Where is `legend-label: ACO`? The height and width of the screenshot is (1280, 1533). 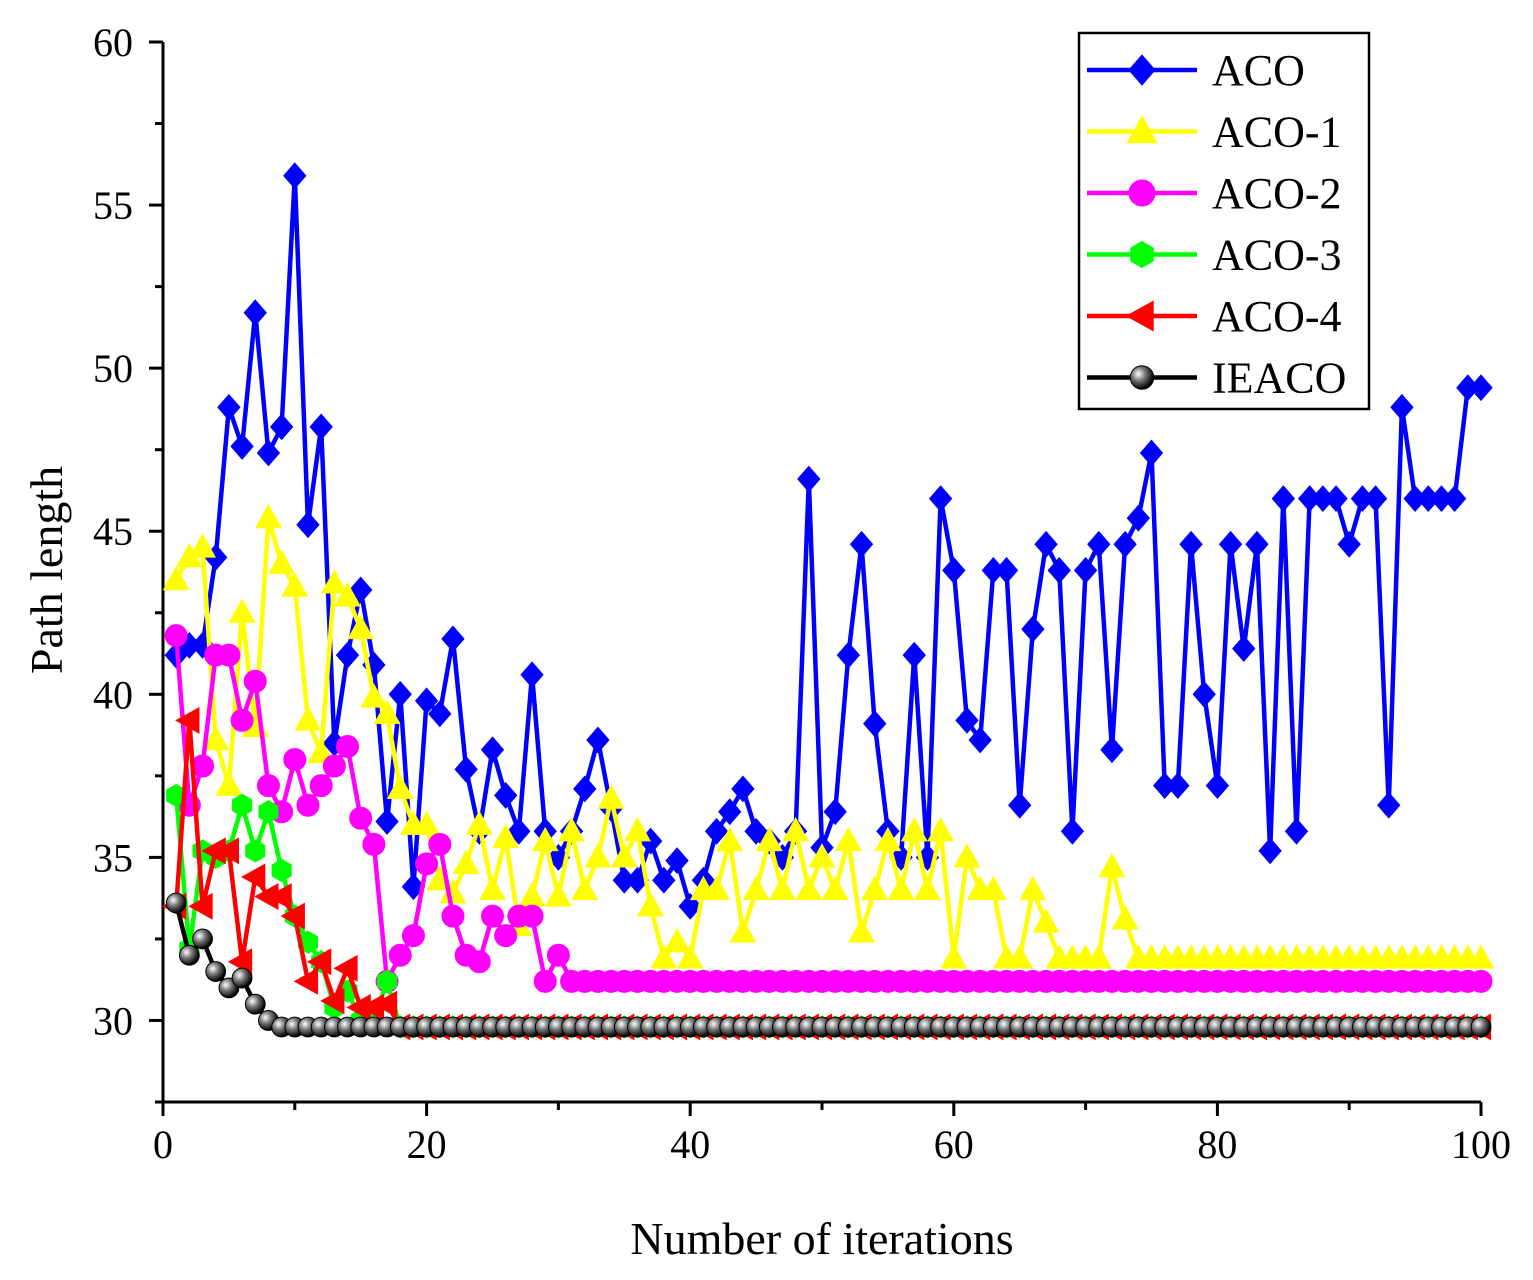
legend-label: ACO is located at coordinates (1258, 70).